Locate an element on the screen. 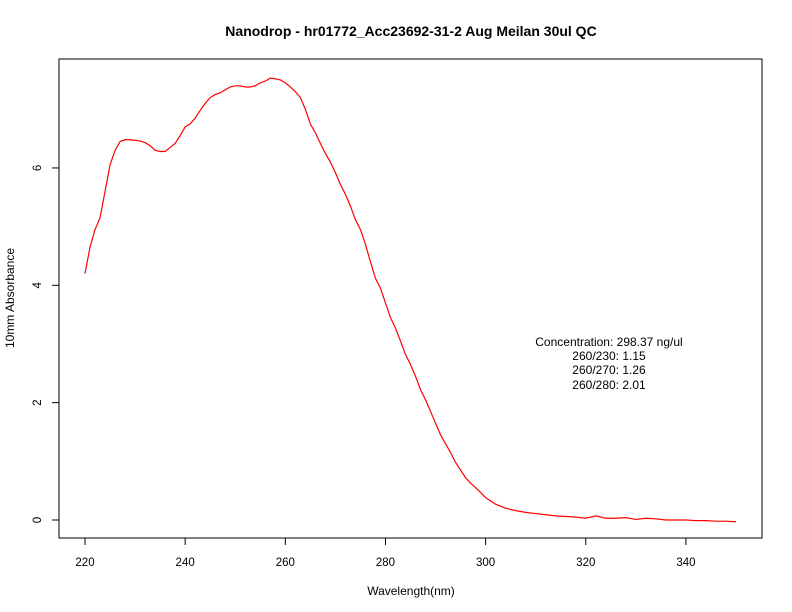 Image resolution: width=792 pixels, height=612 pixels. x-tick-label: 340 is located at coordinates (685, 563).